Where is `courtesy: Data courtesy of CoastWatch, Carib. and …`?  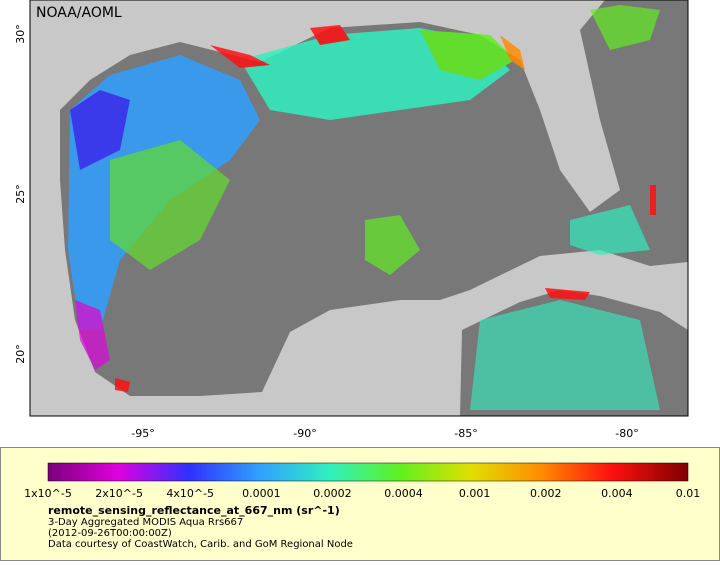 courtesy: Data courtesy of CoastWatch, Carib. and … is located at coordinates (200, 544).